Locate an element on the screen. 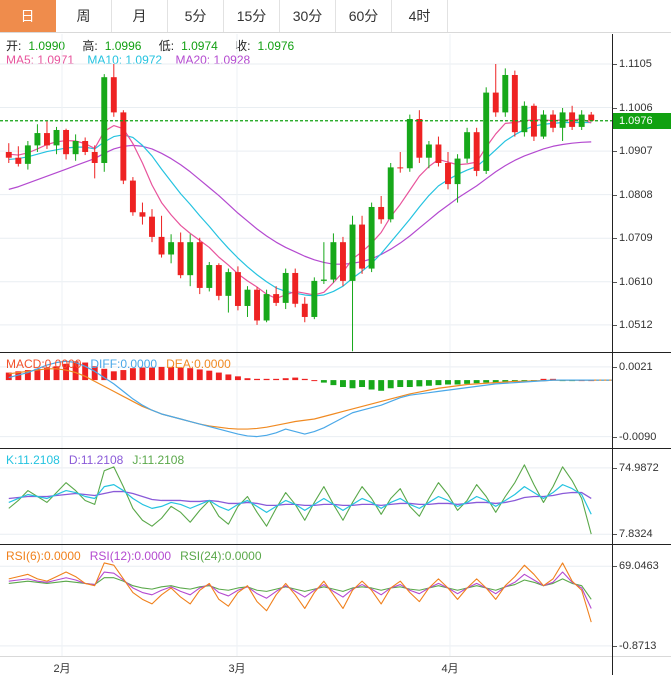  legend-item-2: RSI(24):0.0000 is located at coordinates (221, 556).